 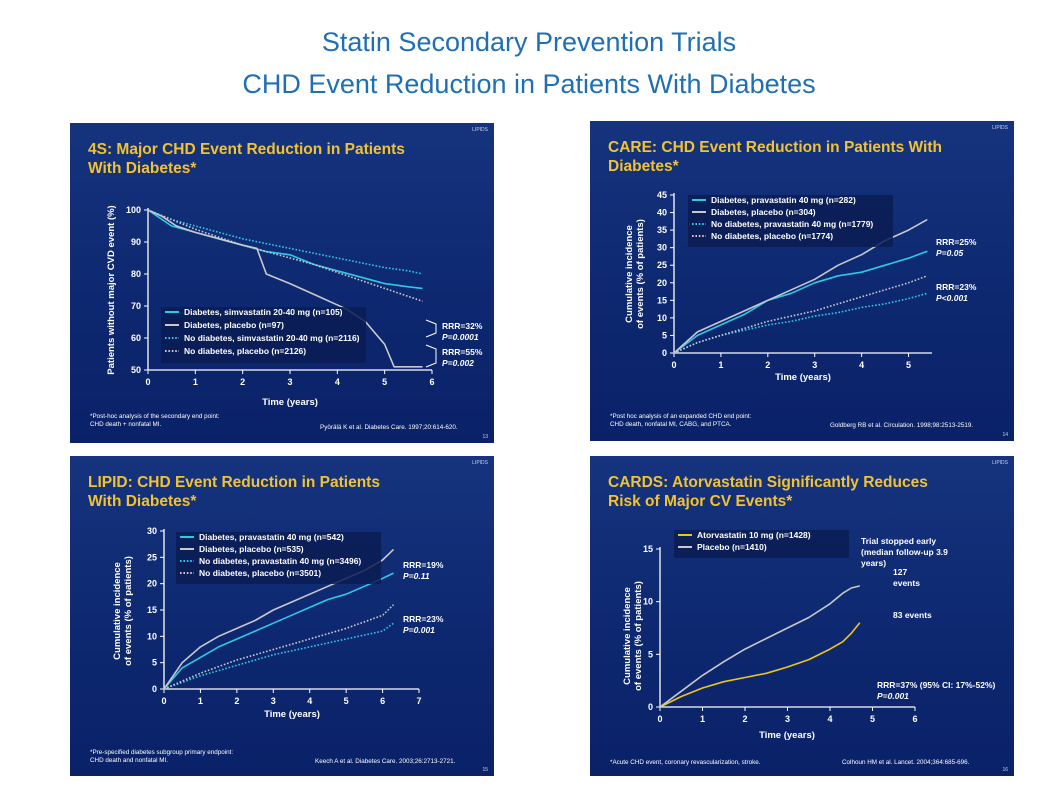 What do you see at coordinates (460, 337) in the screenshot?
I see `annotation-1-line-2: P=0.0001` at bounding box center [460, 337].